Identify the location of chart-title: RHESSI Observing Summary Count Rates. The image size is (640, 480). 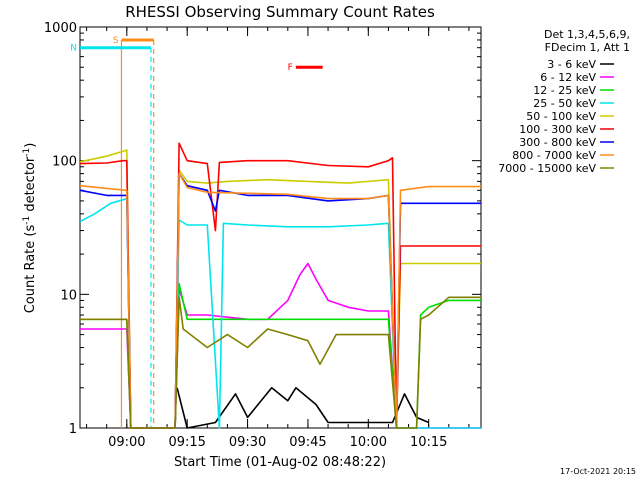
(280, 12).